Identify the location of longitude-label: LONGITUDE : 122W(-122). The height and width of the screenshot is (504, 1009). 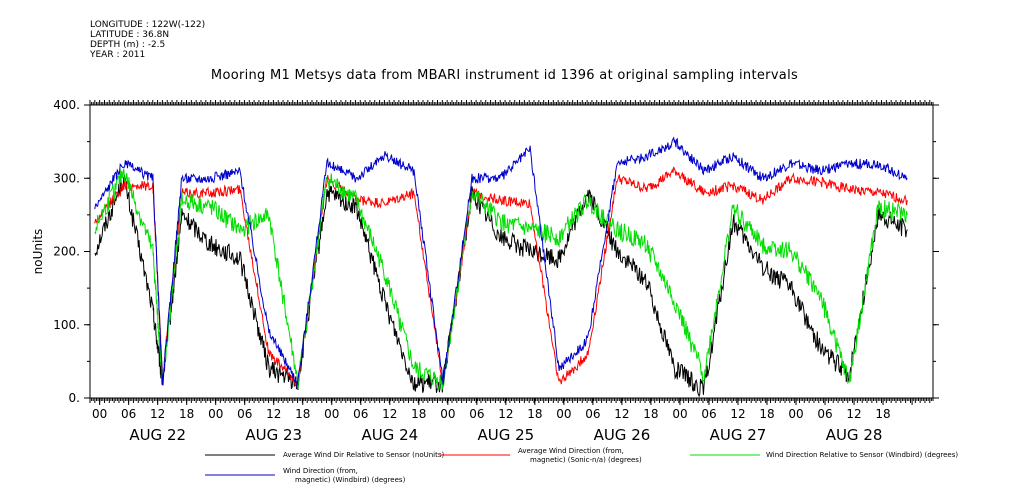
(148, 25).